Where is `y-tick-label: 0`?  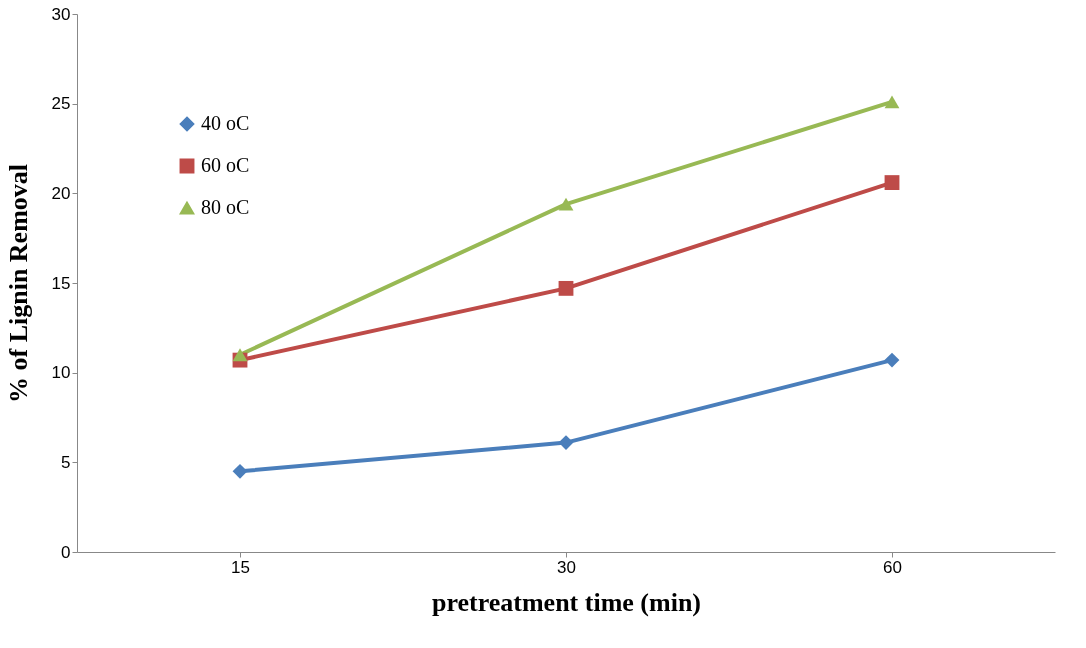 y-tick-label: 0 is located at coordinates (66, 552).